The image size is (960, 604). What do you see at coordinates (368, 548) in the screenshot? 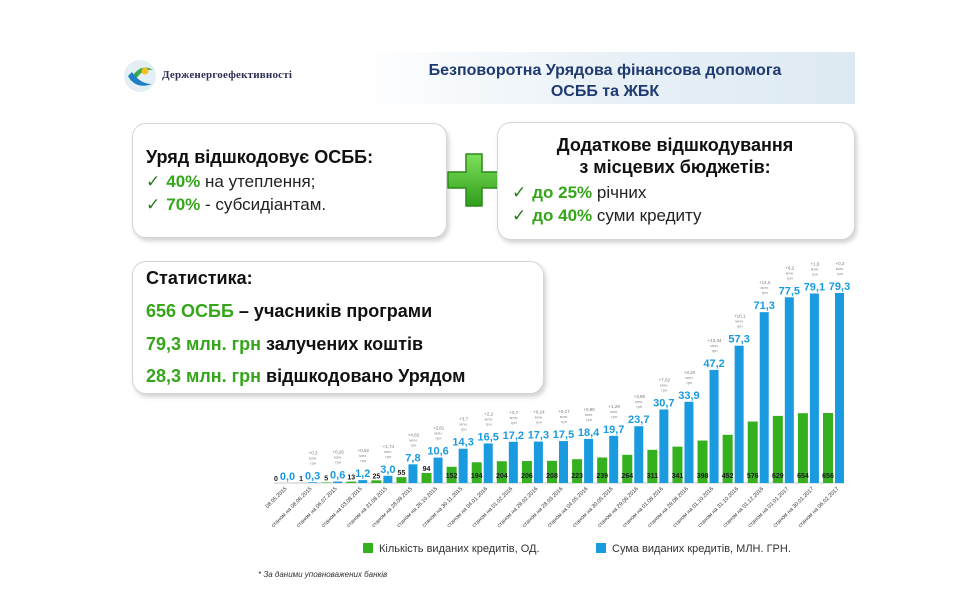
I see `legend-count-swatch` at bounding box center [368, 548].